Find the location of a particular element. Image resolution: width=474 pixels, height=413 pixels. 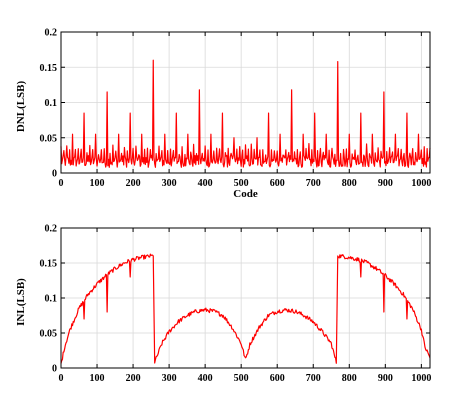

y-axis-label: INL(LSB) is located at coordinates (21, 302).